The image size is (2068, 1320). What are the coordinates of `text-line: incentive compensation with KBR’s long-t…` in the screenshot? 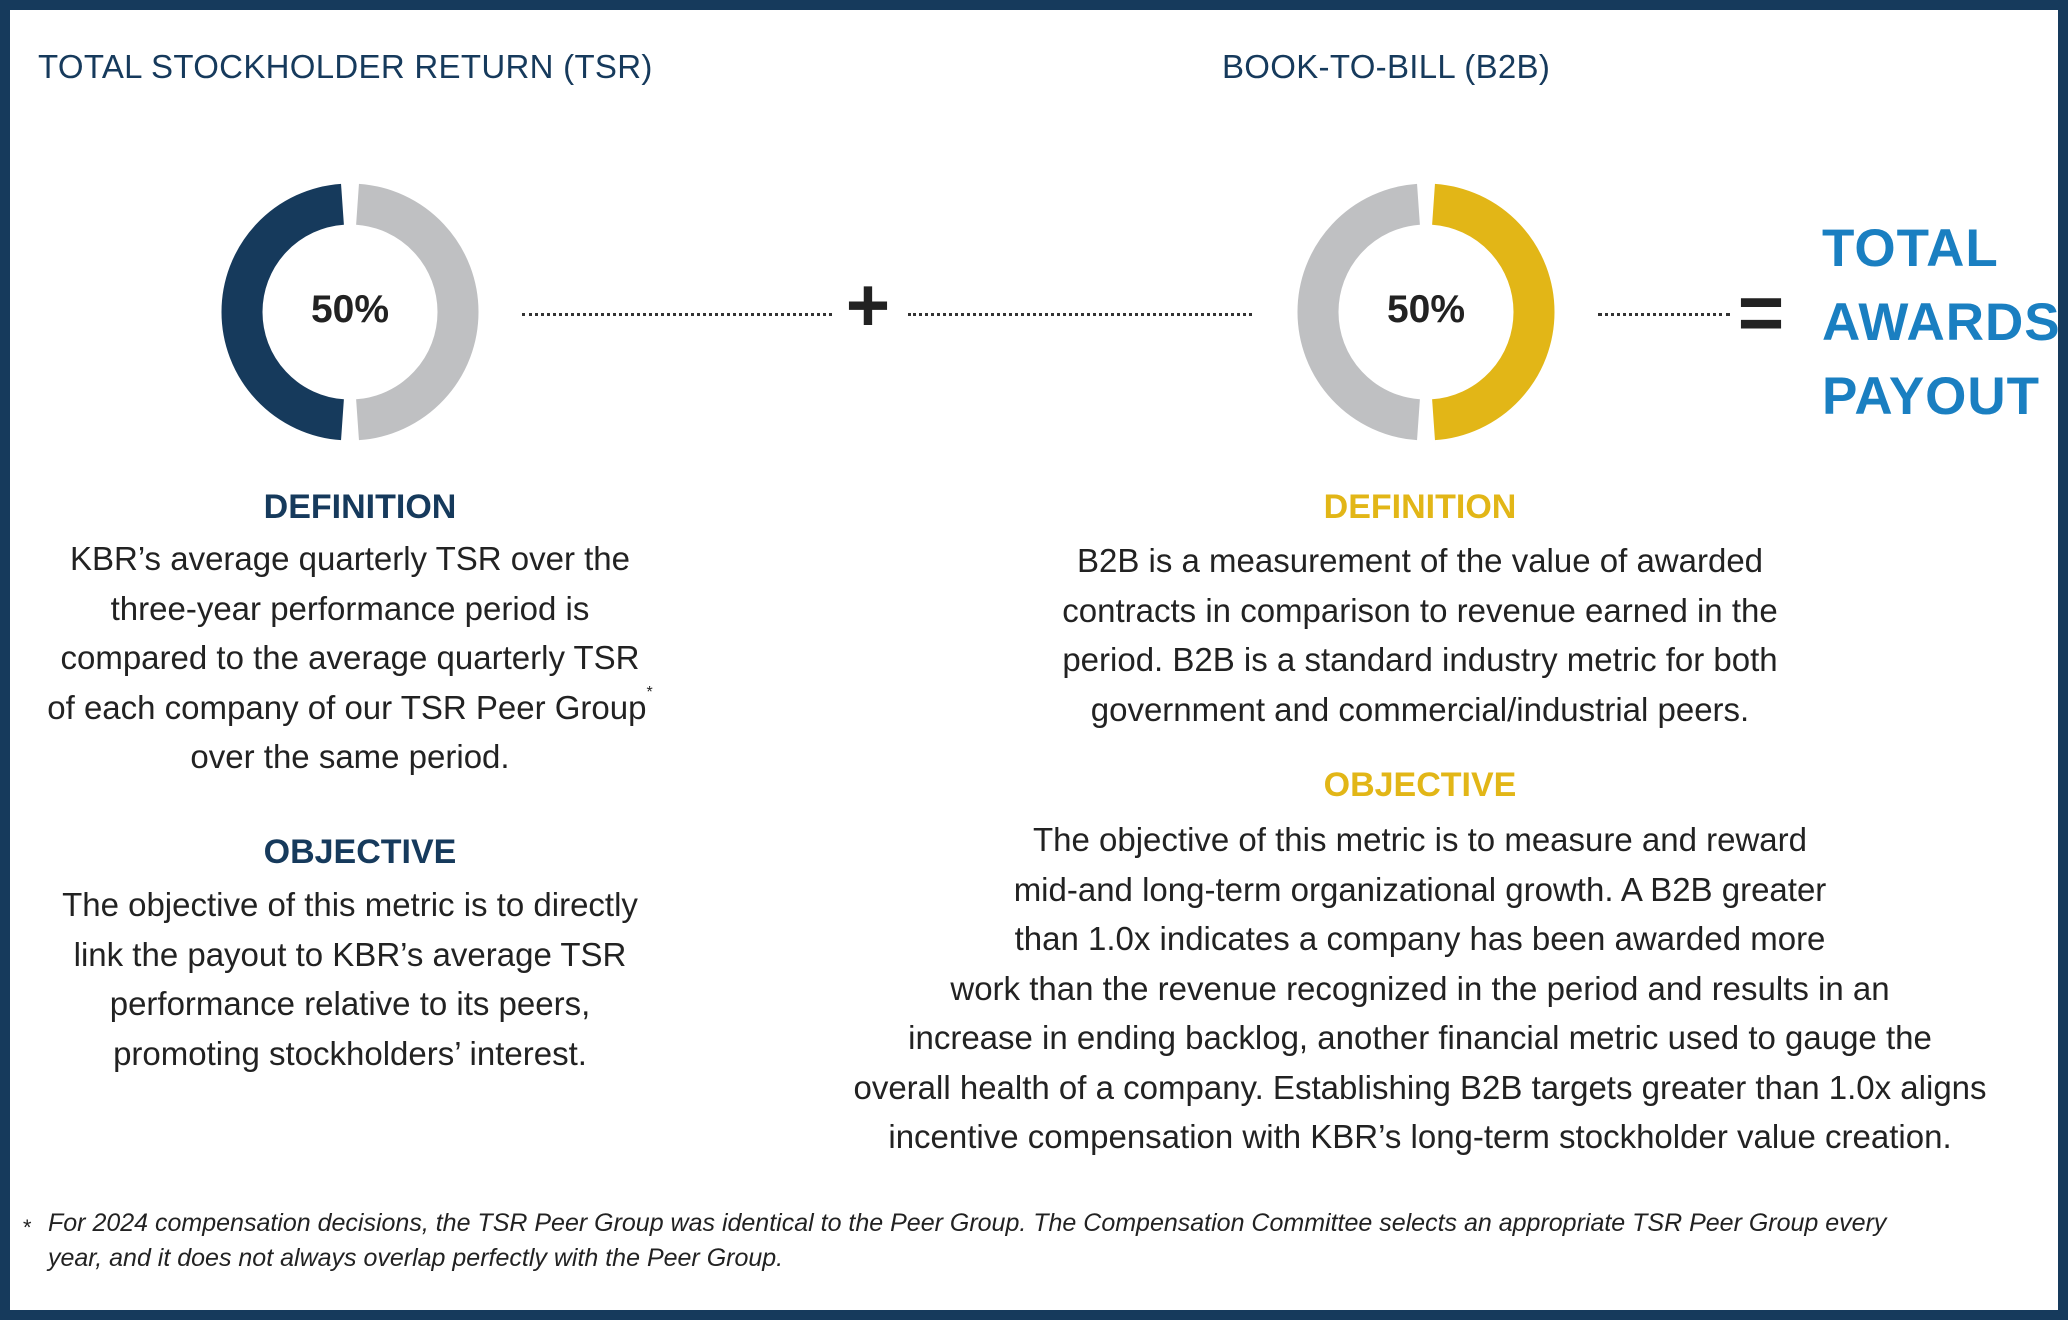 It's located at (1420, 1136).